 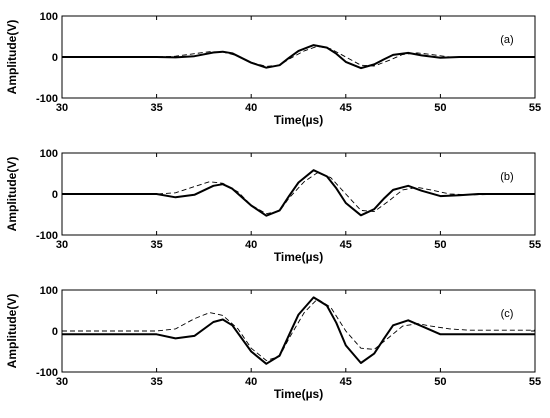 I want to click on panel-label: (a), so click(x=506, y=40).